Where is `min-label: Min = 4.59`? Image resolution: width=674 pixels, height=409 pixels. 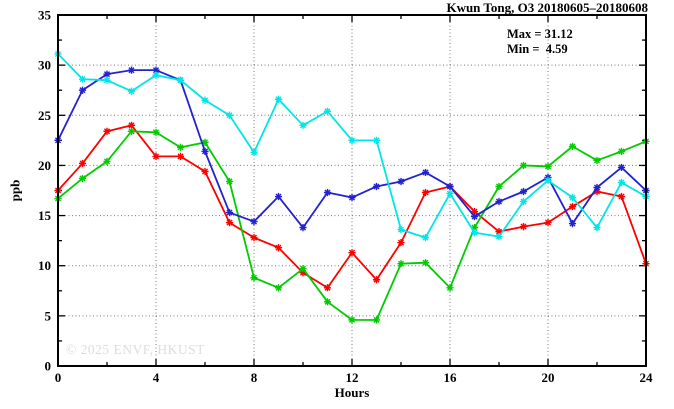
min-label: Min = 4.59 is located at coordinates (537, 48).